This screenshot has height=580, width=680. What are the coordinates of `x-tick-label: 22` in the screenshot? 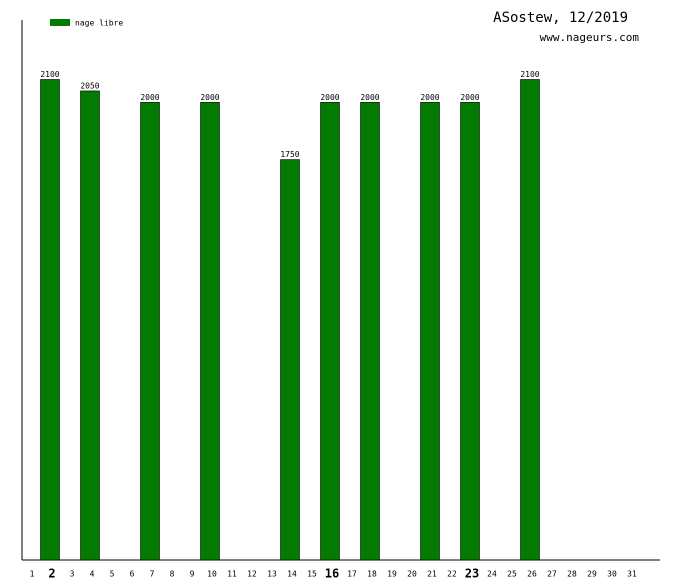 It's located at (452, 574).